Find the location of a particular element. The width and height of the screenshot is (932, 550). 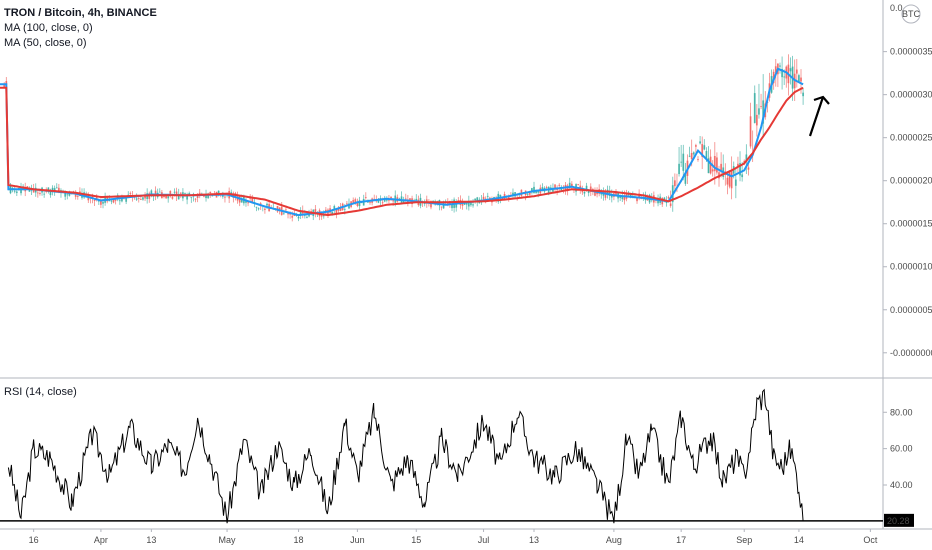

price-tick-label: 0.00000050 is located at coordinates (911, 310).